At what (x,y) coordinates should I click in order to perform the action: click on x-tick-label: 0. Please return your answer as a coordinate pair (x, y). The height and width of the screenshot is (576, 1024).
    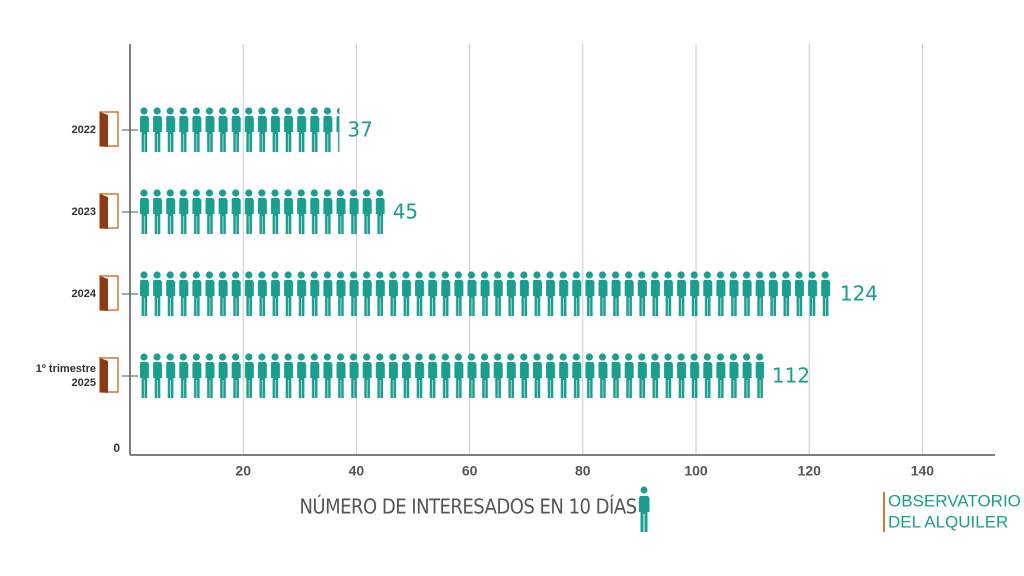
    Looking at the image, I should click on (116, 448).